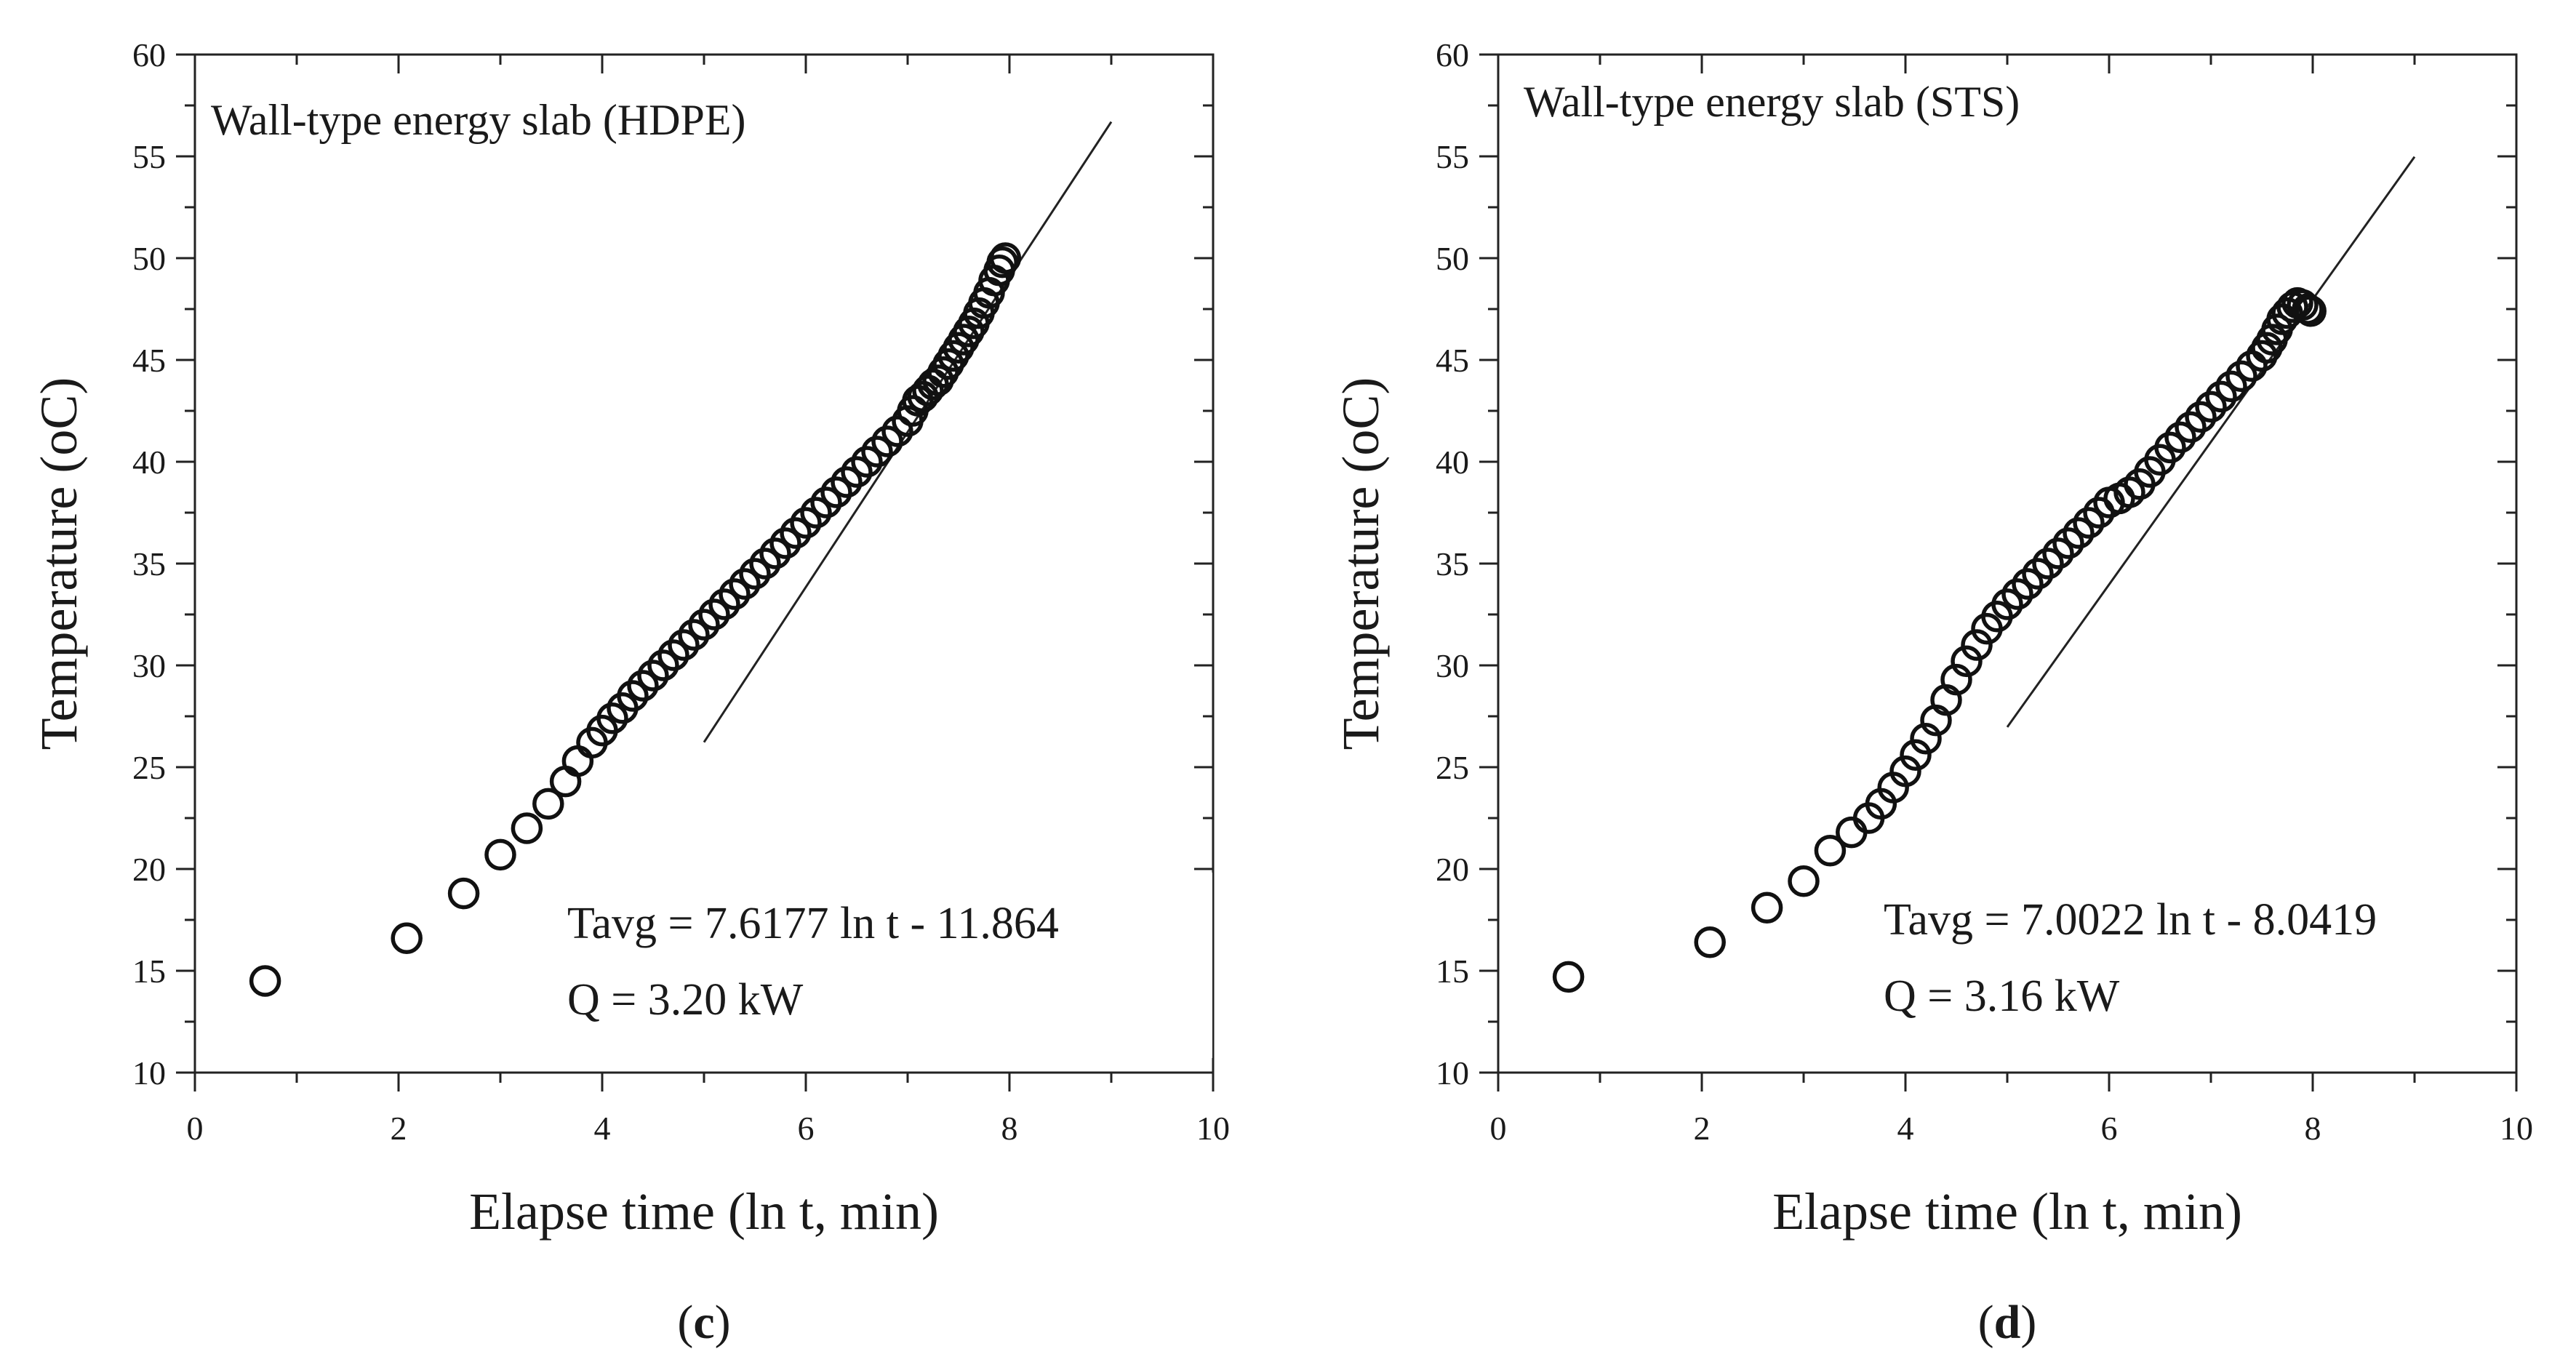  Describe the element at coordinates (685, 1000) in the screenshot. I see `heat-rate-label: Q = 3.20 kW` at that location.